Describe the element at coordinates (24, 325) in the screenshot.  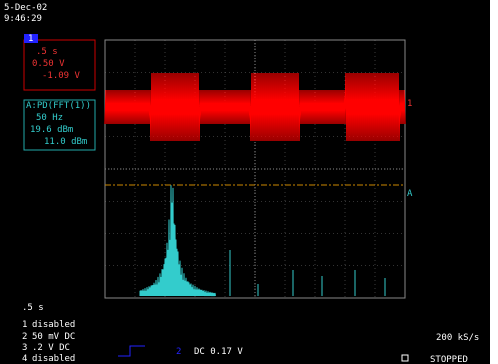
I see `channel-1-number: 1` at that location.